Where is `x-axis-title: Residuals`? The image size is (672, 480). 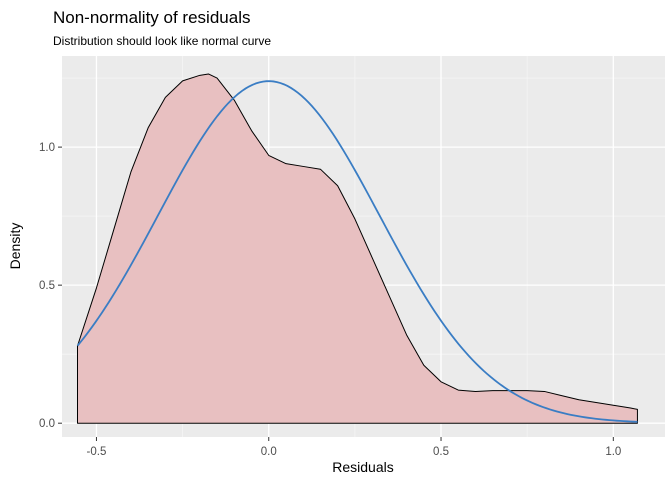
x-axis-title: Residuals is located at coordinates (362, 467).